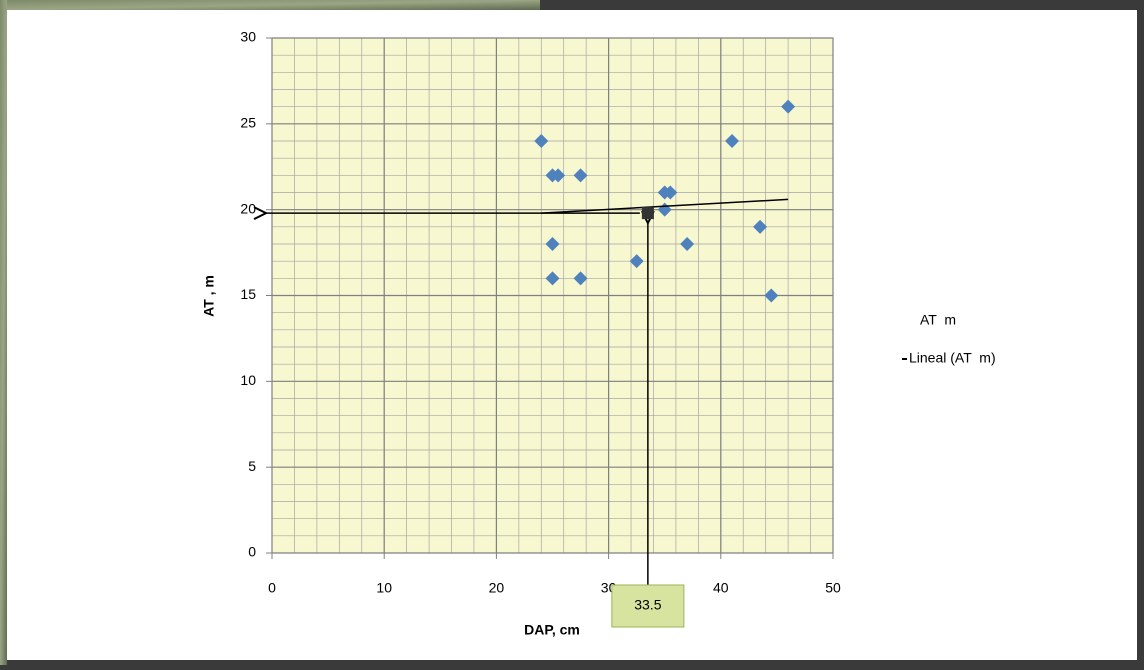  What do you see at coordinates (952, 358) in the screenshot?
I see `legend-label: Lineal (AT m)` at bounding box center [952, 358].